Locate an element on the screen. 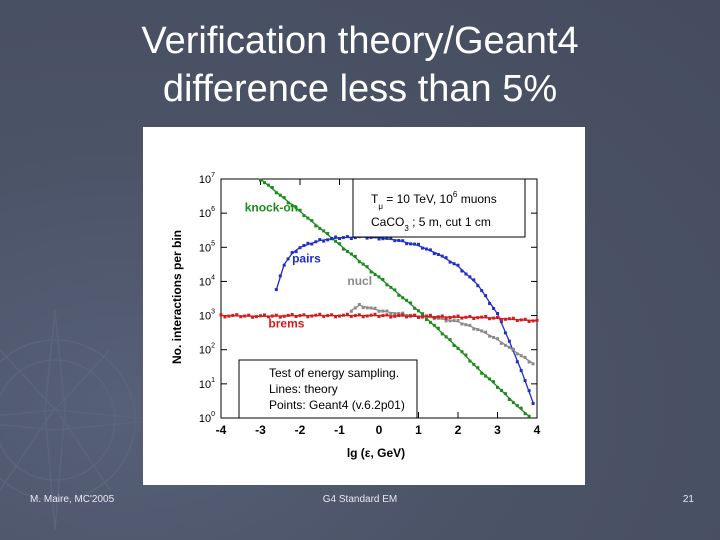 The image size is (720, 540). slide-title-line-2: difference less than 5% is located at coordinates (360, 89).